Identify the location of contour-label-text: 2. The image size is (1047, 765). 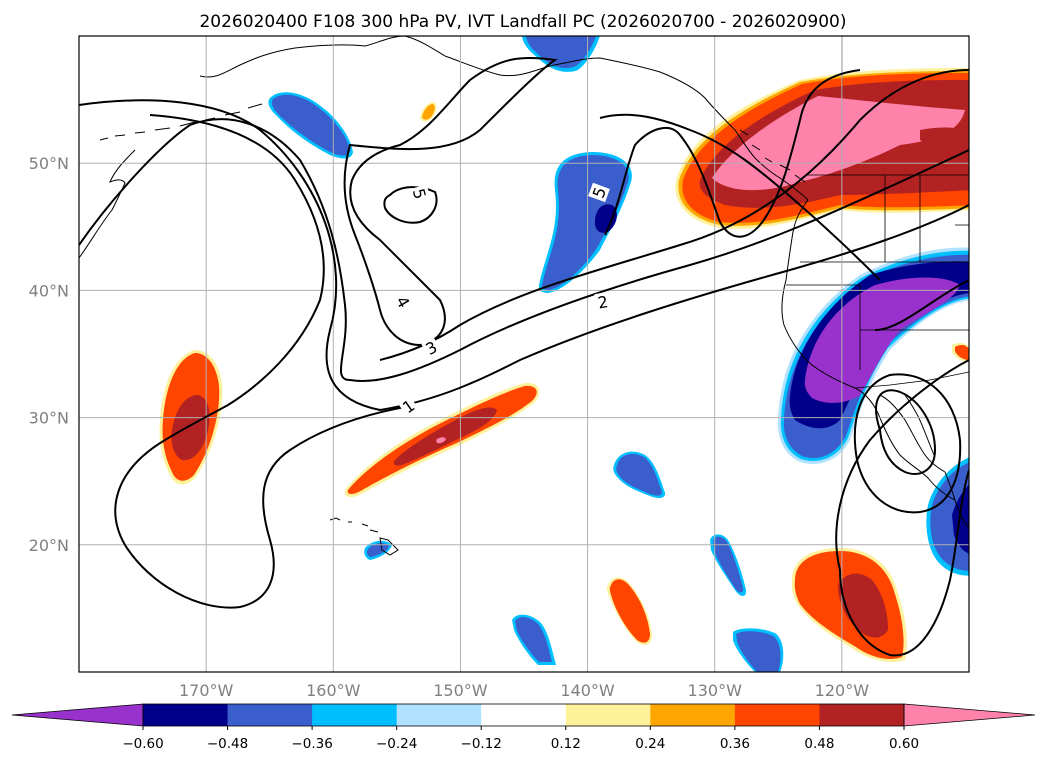
(602, 302).